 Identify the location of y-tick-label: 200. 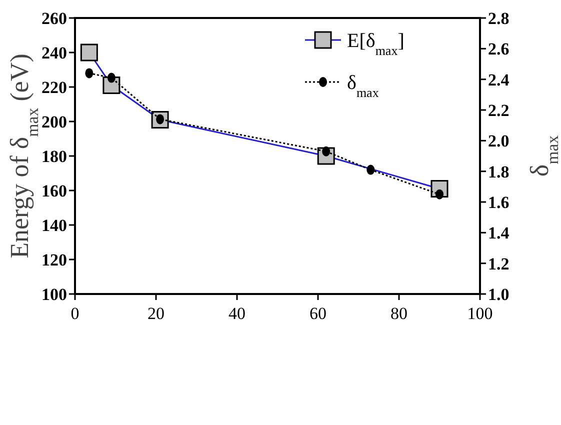
(54, 122).